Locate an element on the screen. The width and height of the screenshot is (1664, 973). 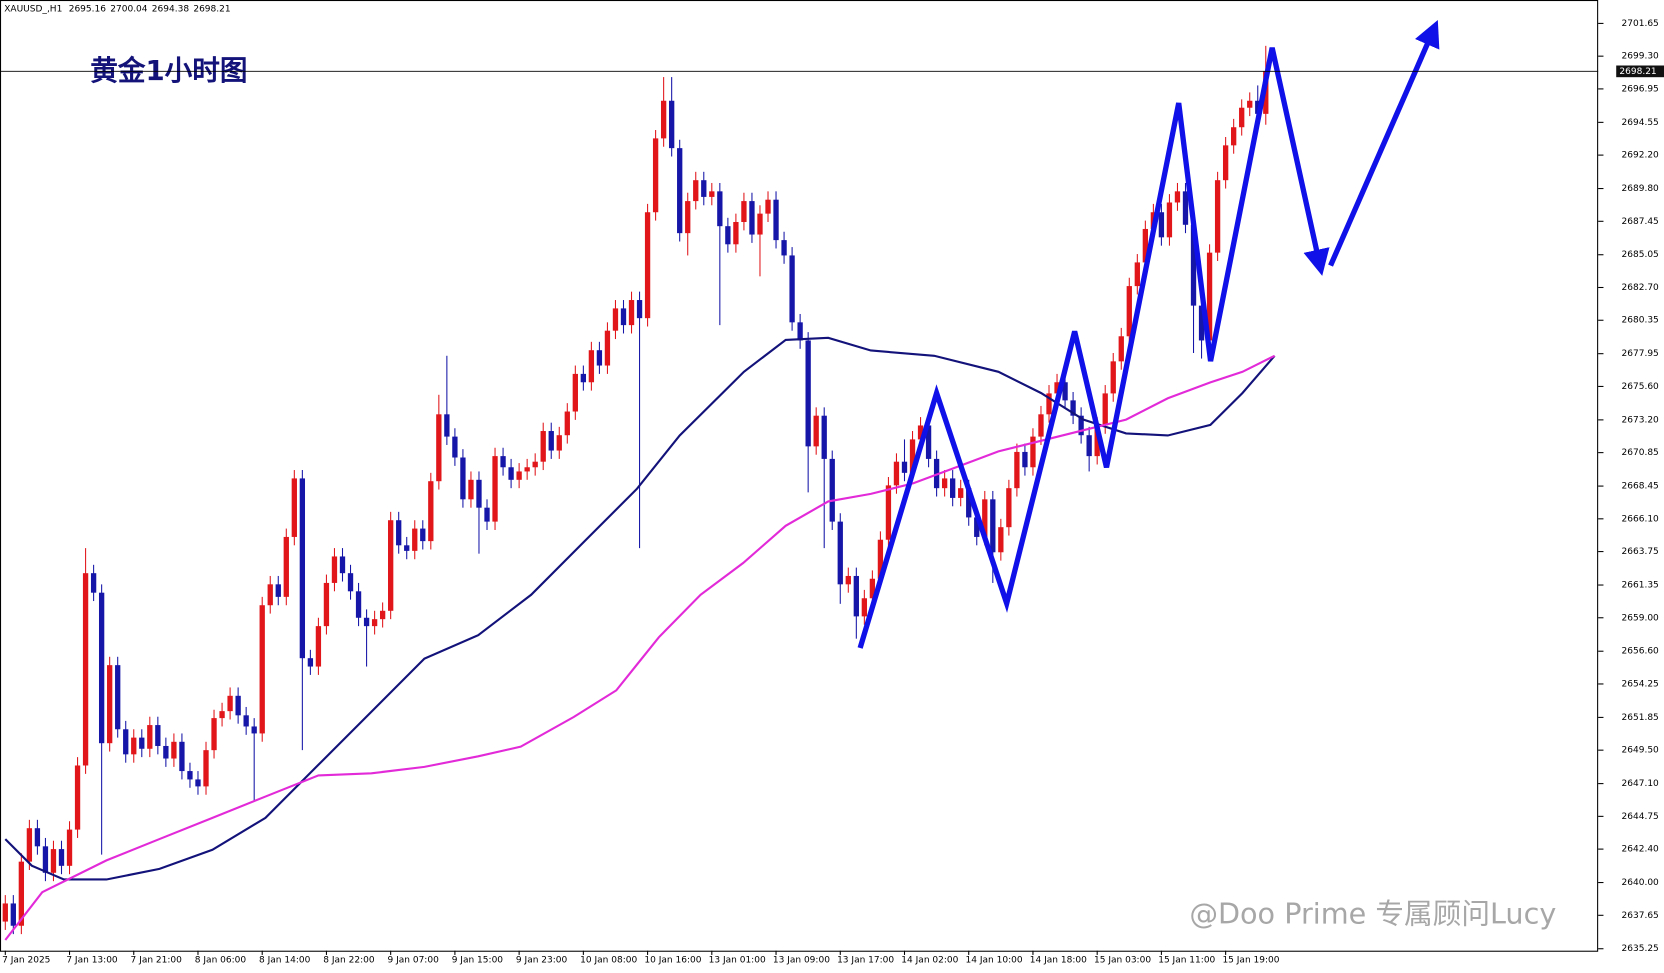
x-tick-label: 15 Jan 19:00 is located at coordinates (1250, 961).